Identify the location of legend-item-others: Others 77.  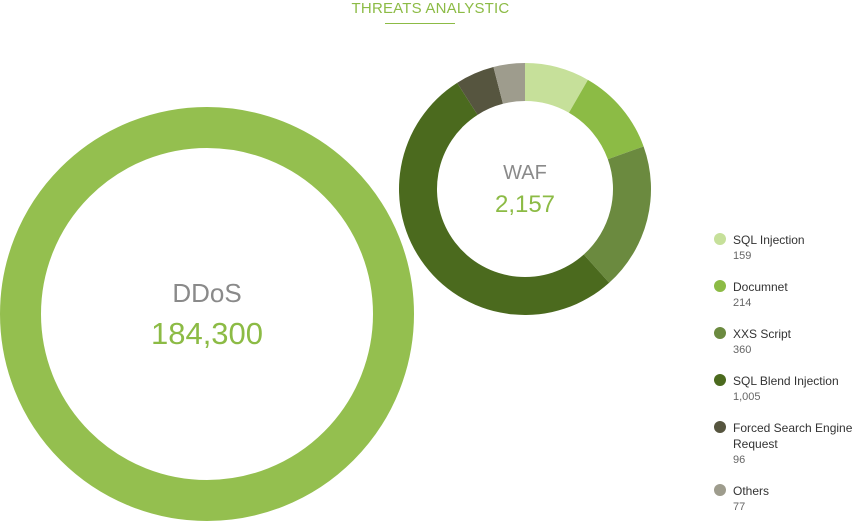
(787, 499).